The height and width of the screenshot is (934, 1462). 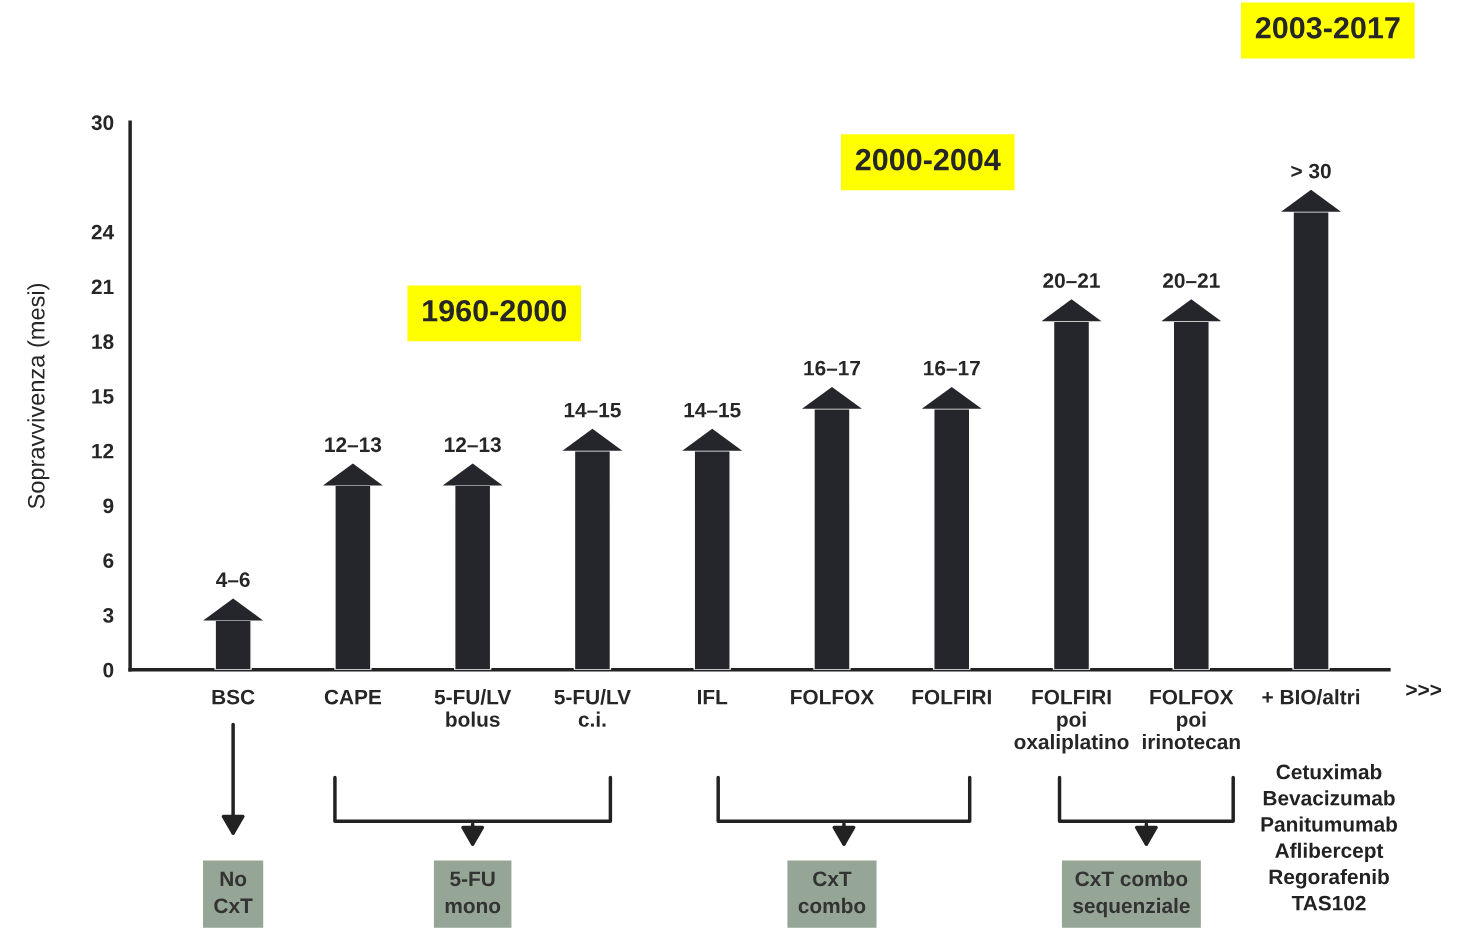 I want to click on x-tick-label: FOLFOX poi irinotecan, so click(x=1191, y=719).